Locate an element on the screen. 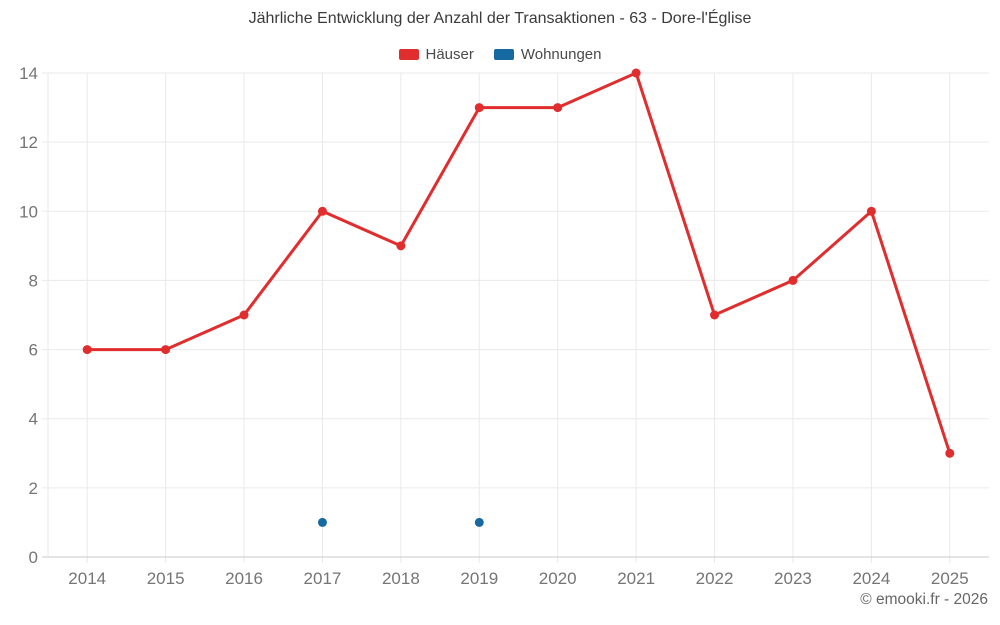  data-point-0-2021 is located at coordinates (636, 73).